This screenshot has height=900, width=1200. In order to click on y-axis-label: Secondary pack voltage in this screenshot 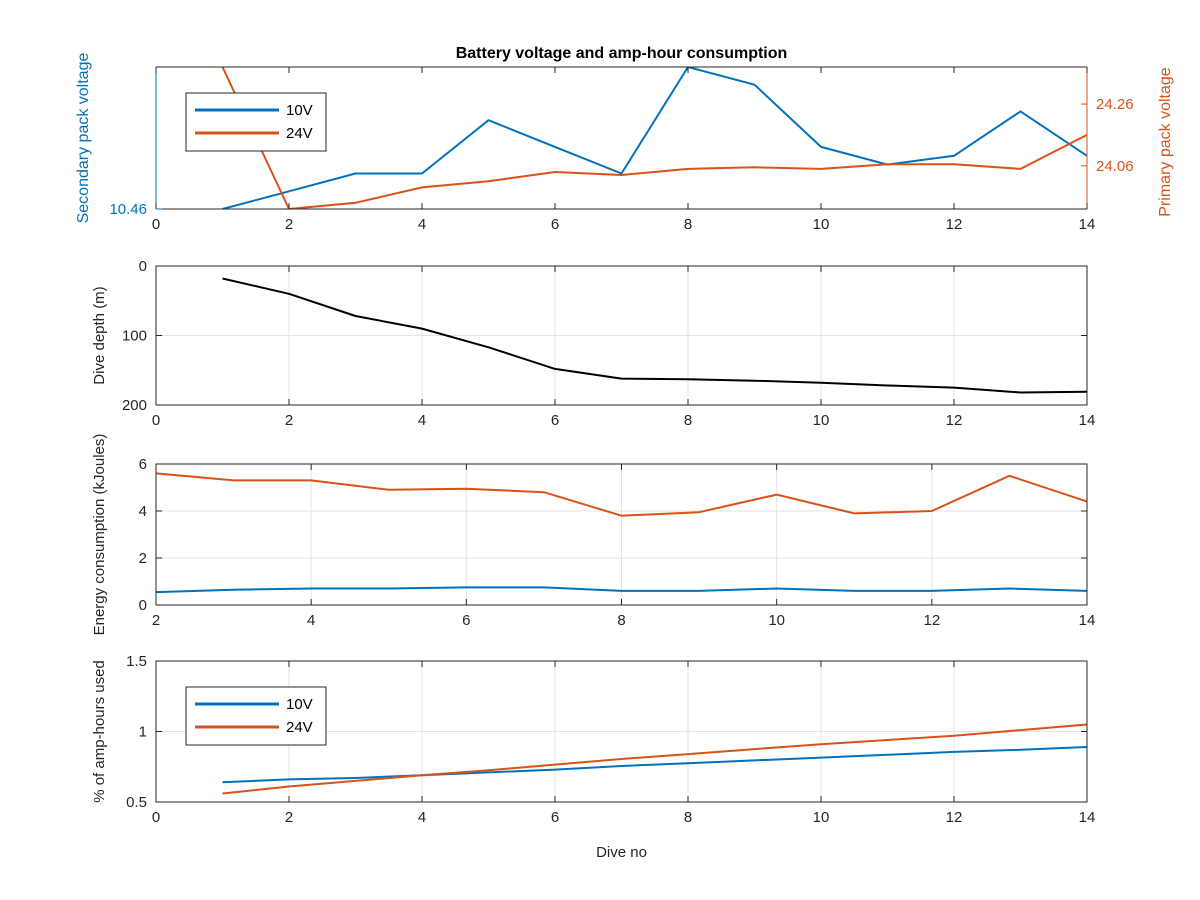, I will do `click(83, 138)`.